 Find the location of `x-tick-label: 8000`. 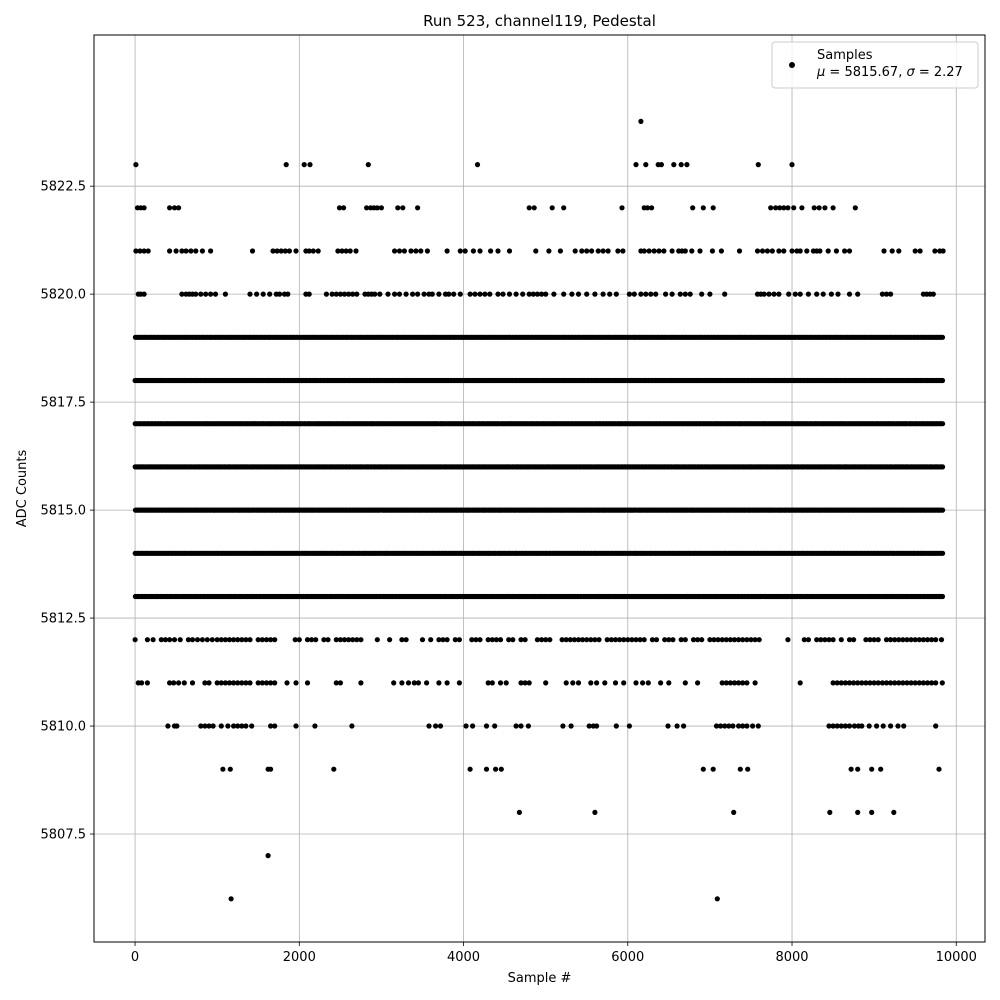

x-tick-label: 8000 is located at coordinates (791, 957).